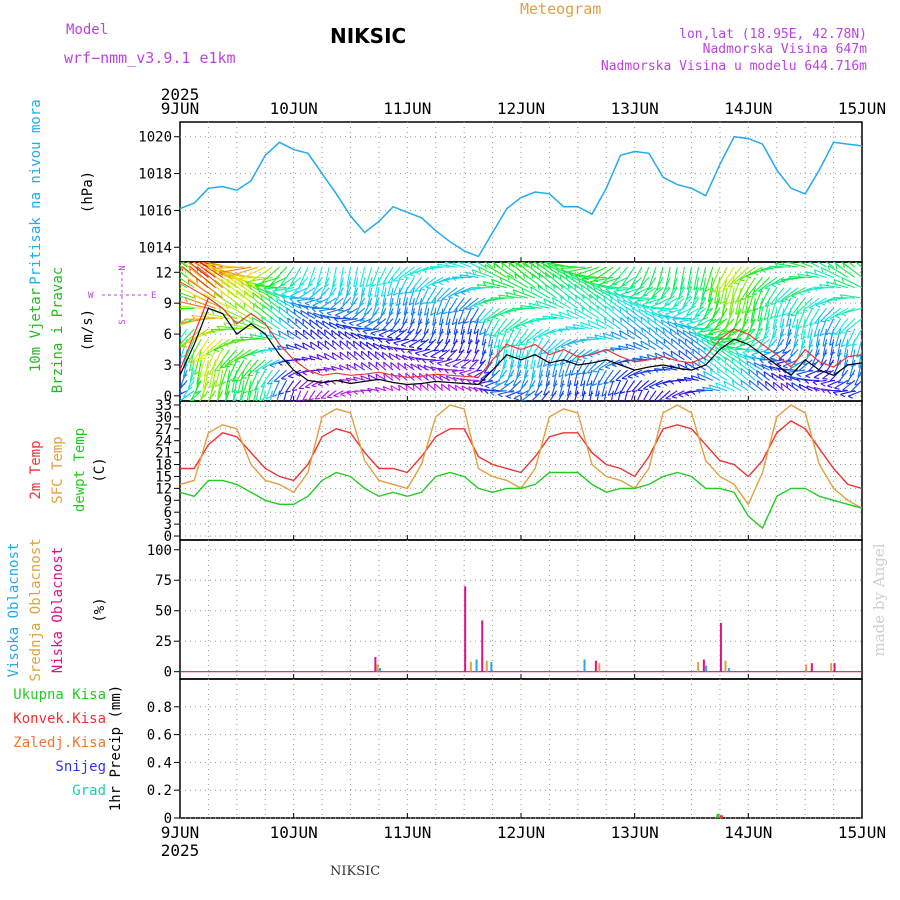 This screenshot has height=900, width=900. What do you see at coordinates (168, 366) in the screenshot?
I see `wind-y-tick-label: 3` at bounding box center [168, 366].